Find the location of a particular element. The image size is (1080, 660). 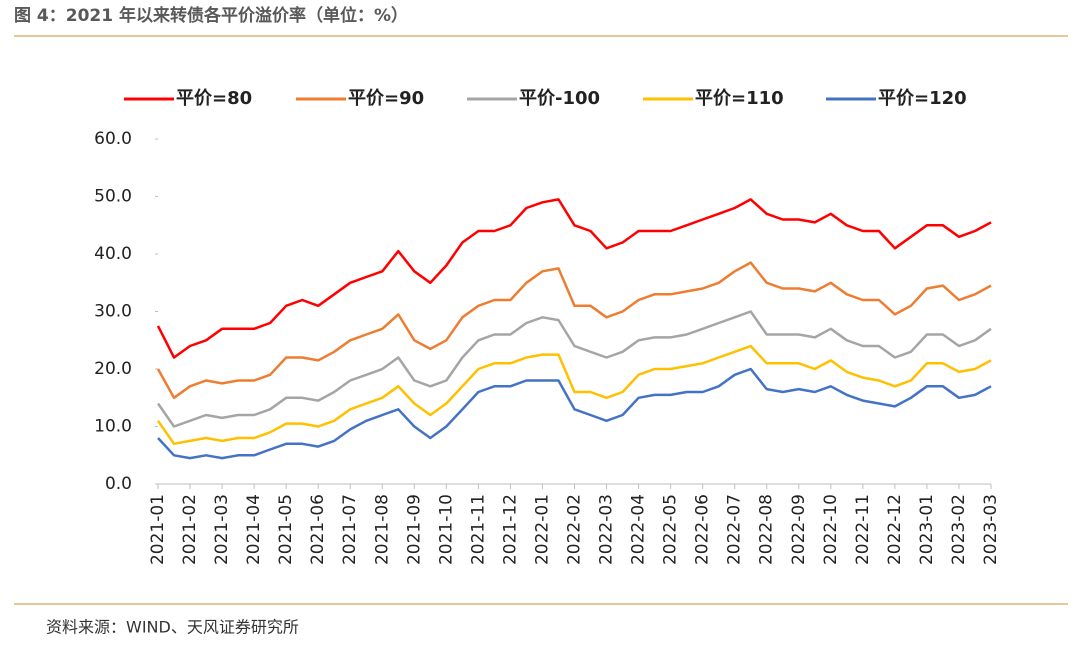

x-tick-label: 2021-09 is located at coordinates (414, 529).